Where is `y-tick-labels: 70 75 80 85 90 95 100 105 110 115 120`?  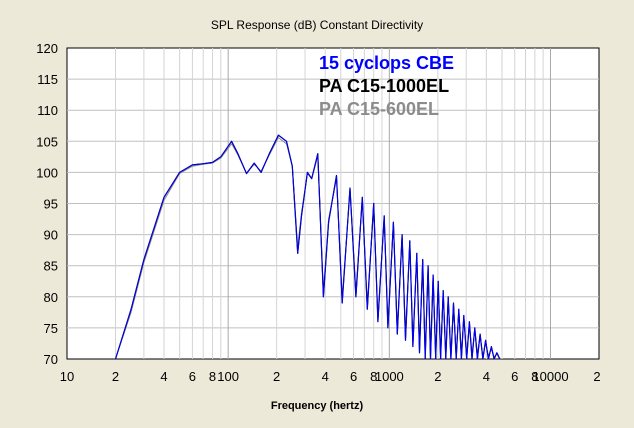
y-tick-labels: 70 75 80 85 90 95 100 105 110 115 120 is located at coordinates (47, 204).